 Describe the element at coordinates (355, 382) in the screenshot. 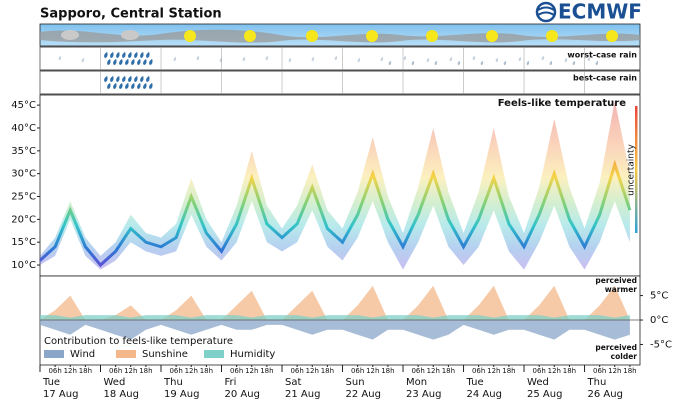

I see `day-label: Sun` at that location.